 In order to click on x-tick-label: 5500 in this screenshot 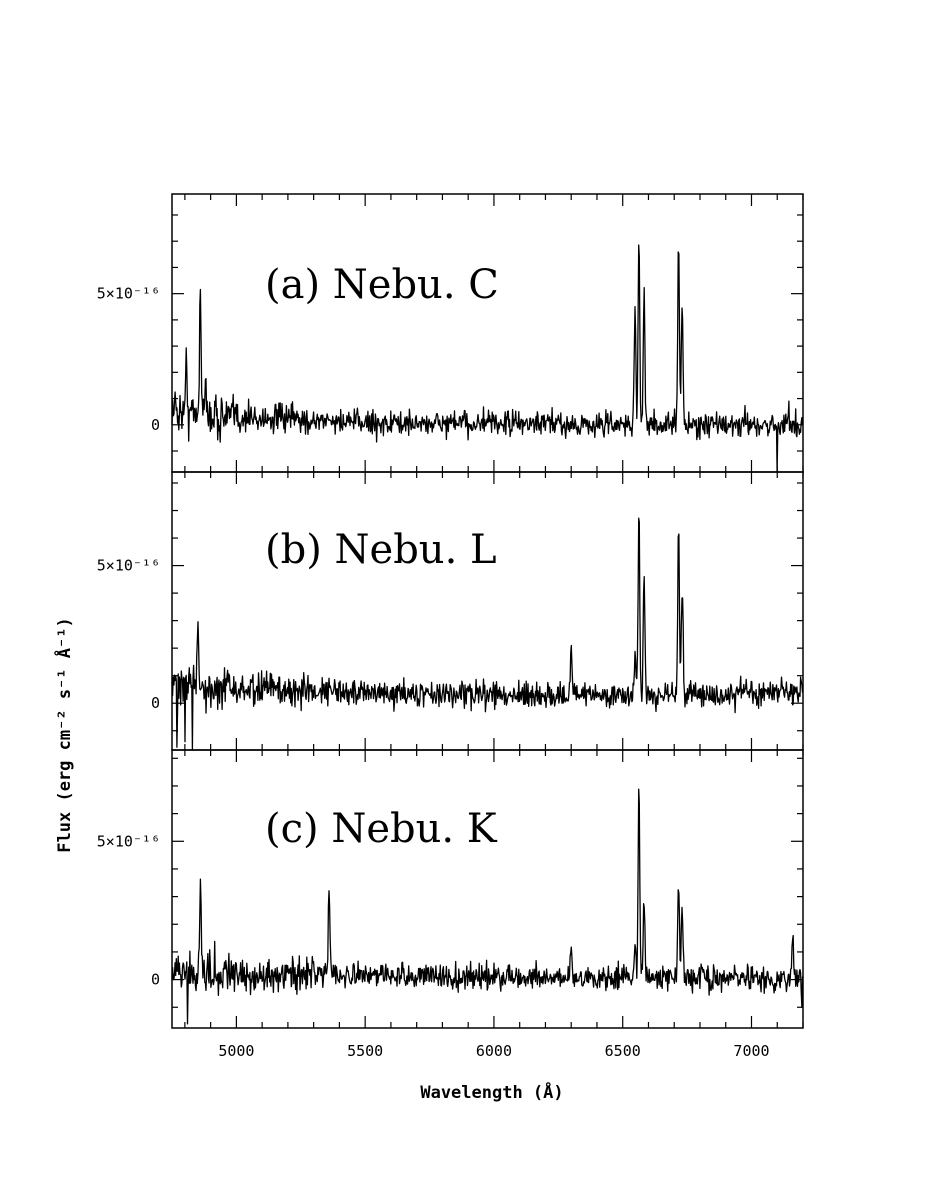, I will do `click(365, 1051)`.